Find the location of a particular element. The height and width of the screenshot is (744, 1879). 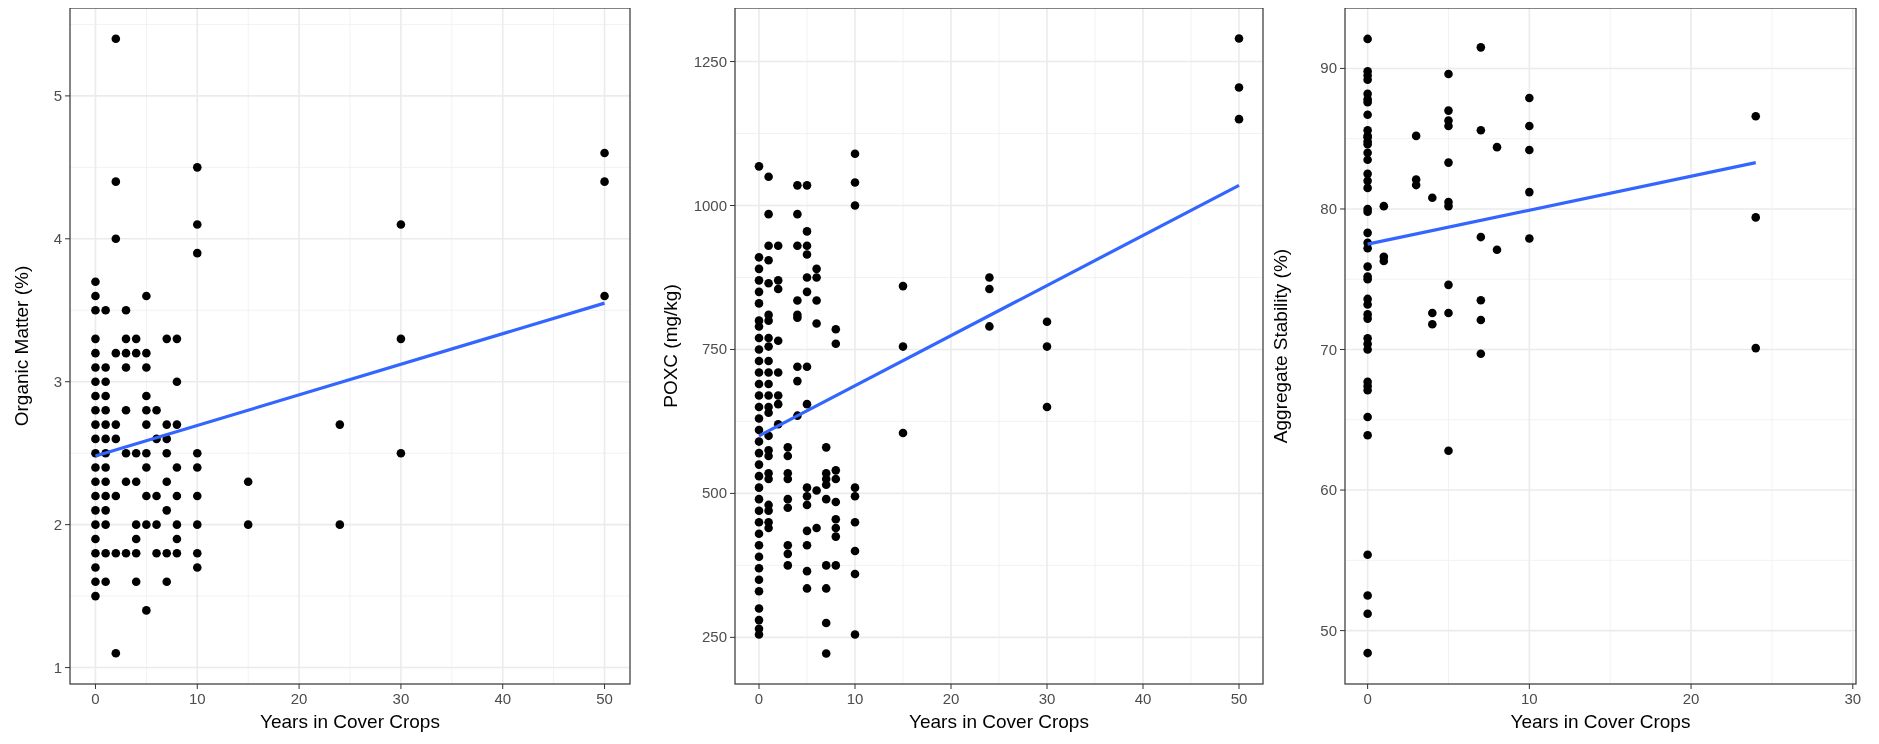

y-tick-label: 1000 is located at coordinates (710, 205).